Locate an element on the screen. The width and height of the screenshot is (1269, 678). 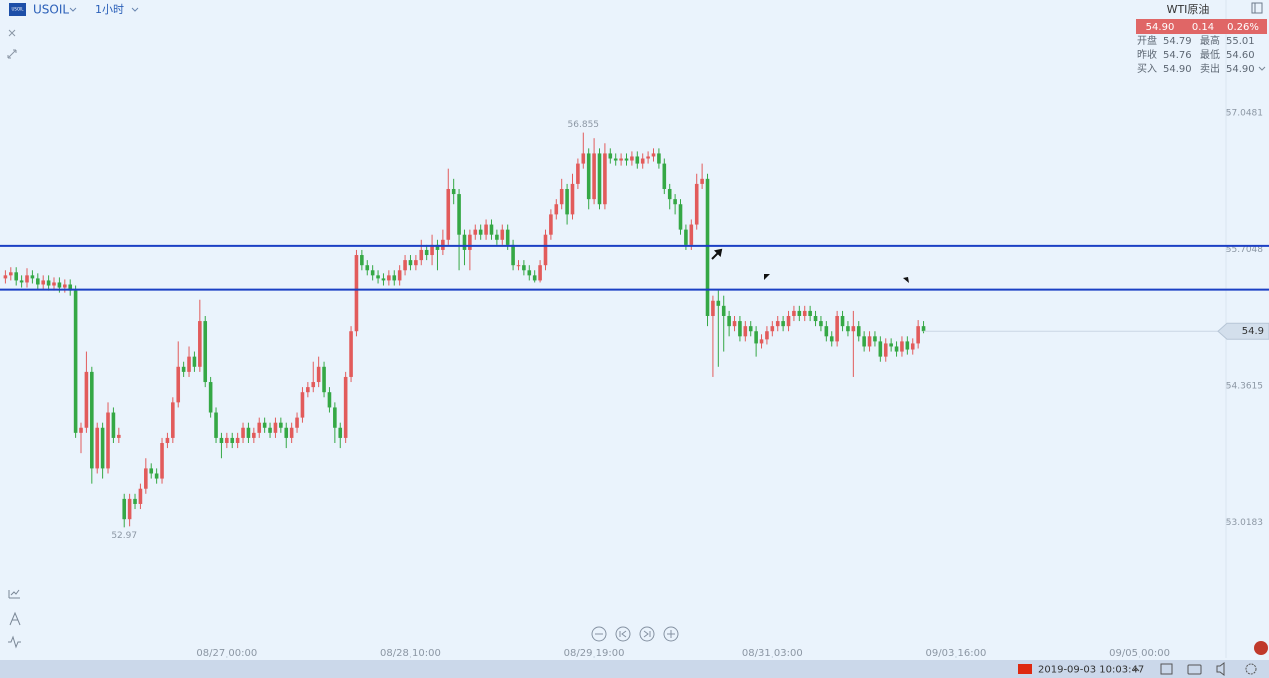
y-tick-label: 57.0481 is located at coordinates (1244, 113).